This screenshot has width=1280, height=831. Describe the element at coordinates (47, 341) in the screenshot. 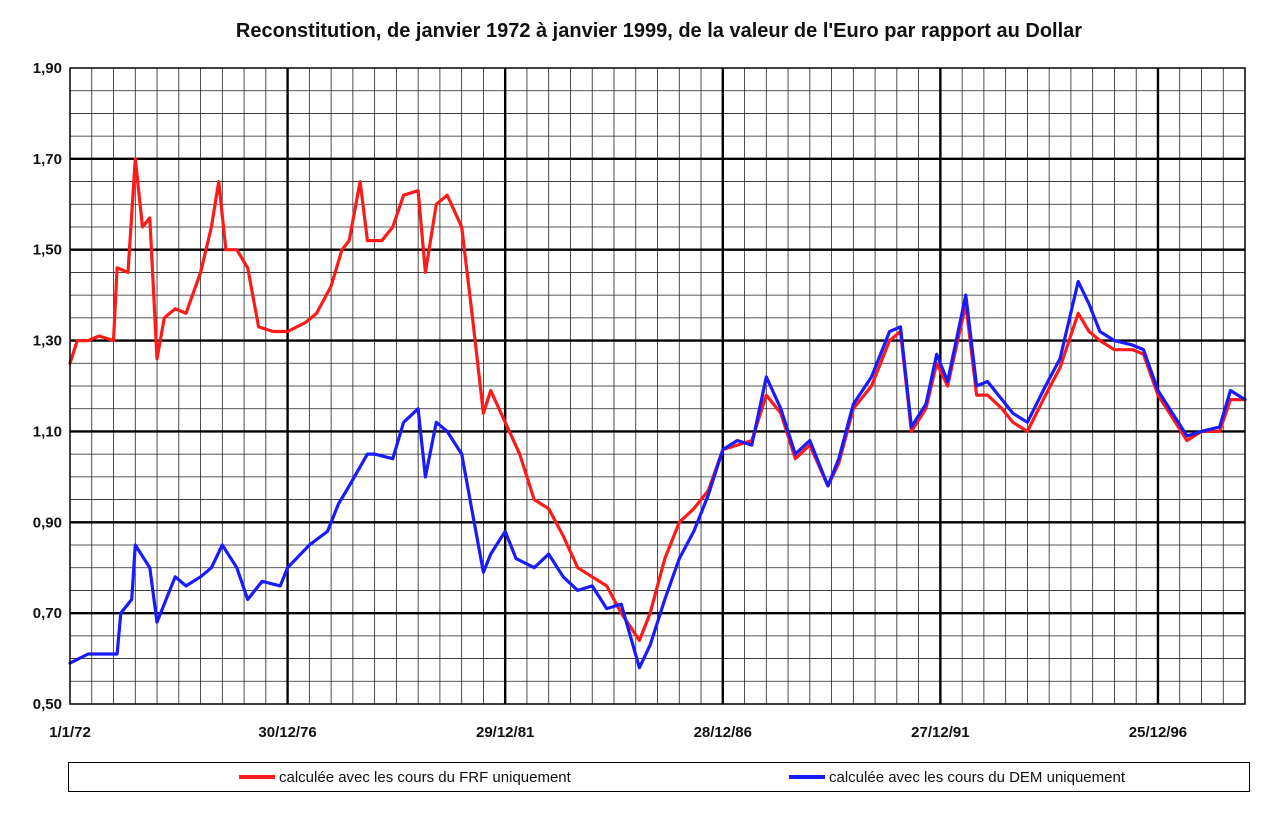

I see `y-tick-label: 1,30` at that location.